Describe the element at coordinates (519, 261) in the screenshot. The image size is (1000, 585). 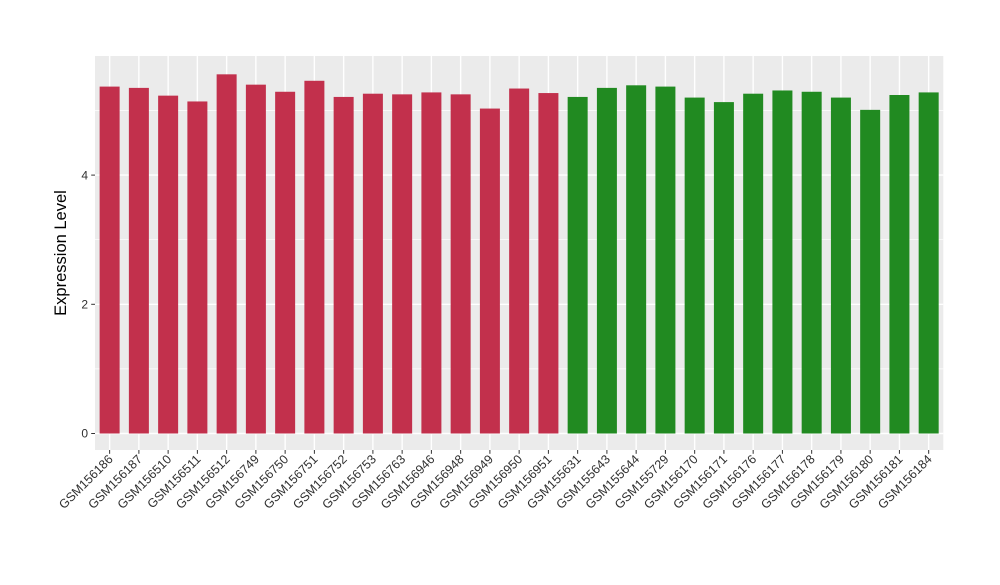
I see `bar-GSM156950` at that location.